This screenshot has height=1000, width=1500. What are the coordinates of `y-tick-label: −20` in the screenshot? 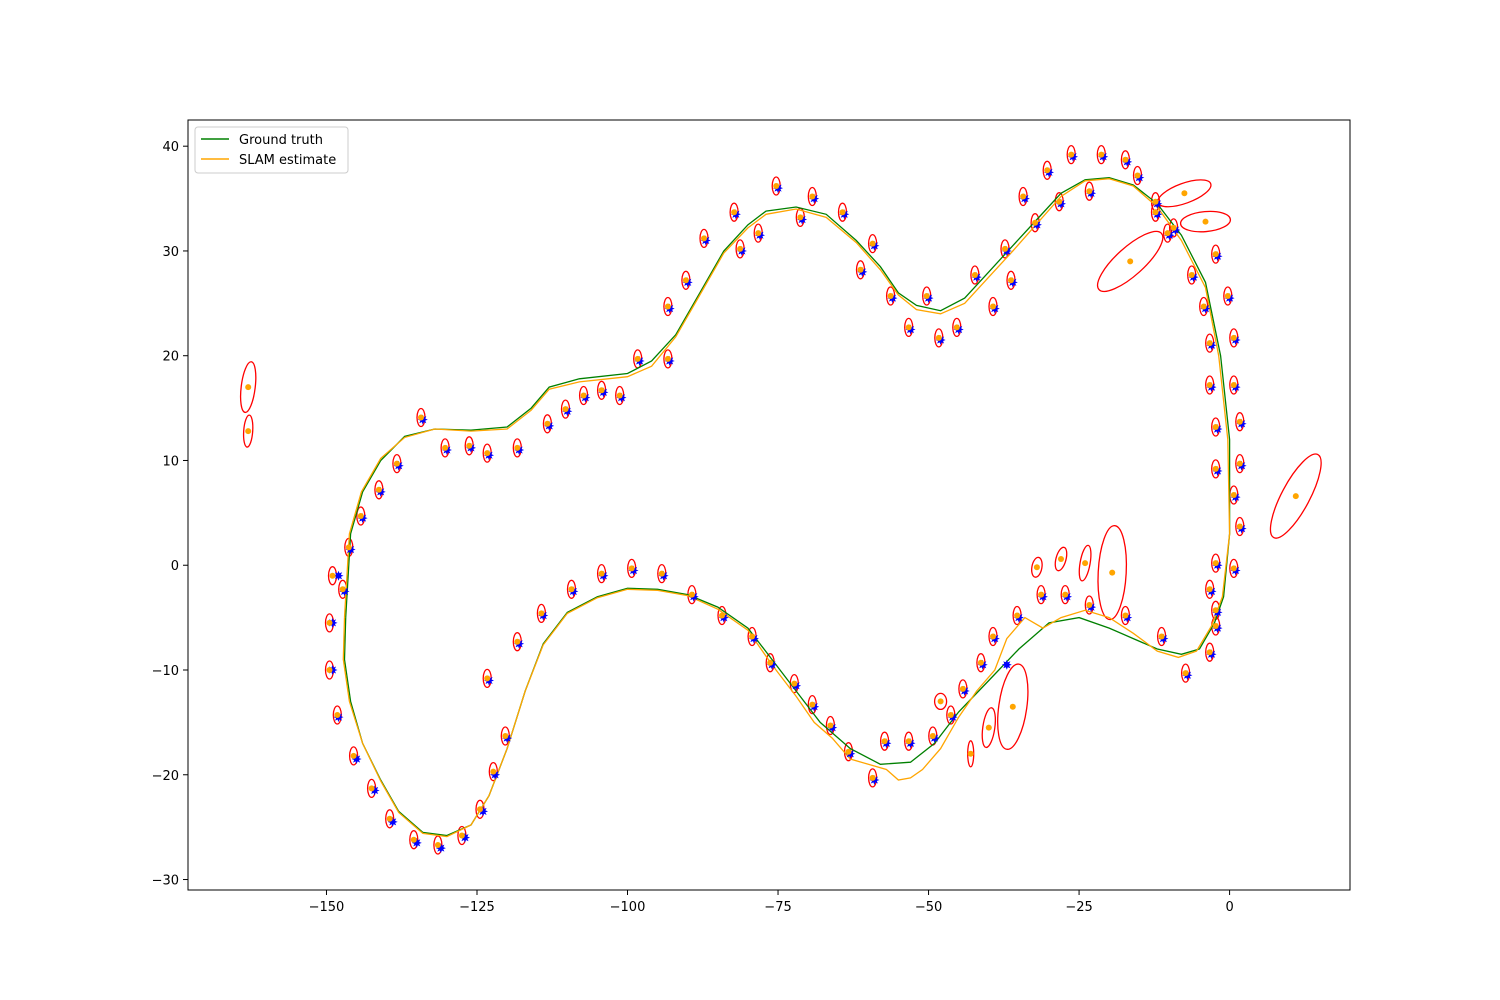 It's located at (165, 776).